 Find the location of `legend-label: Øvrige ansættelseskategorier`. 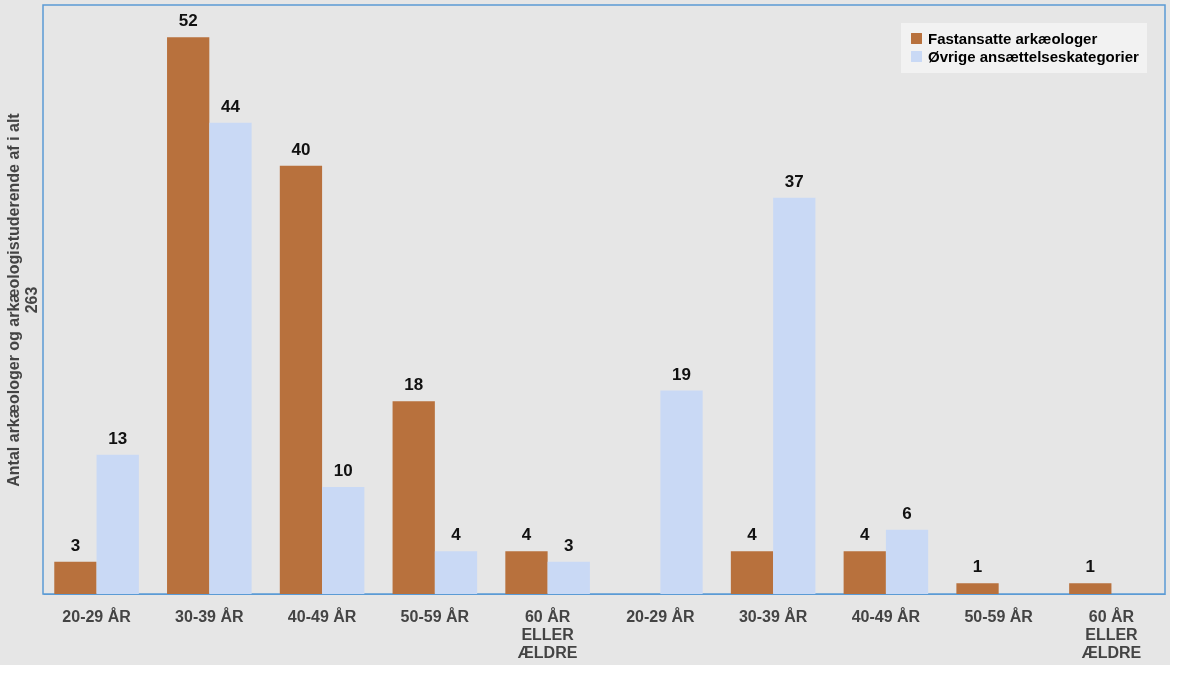

legend-label: Øvrige ansættelseskategorier is located at coordinates (1034, 56).